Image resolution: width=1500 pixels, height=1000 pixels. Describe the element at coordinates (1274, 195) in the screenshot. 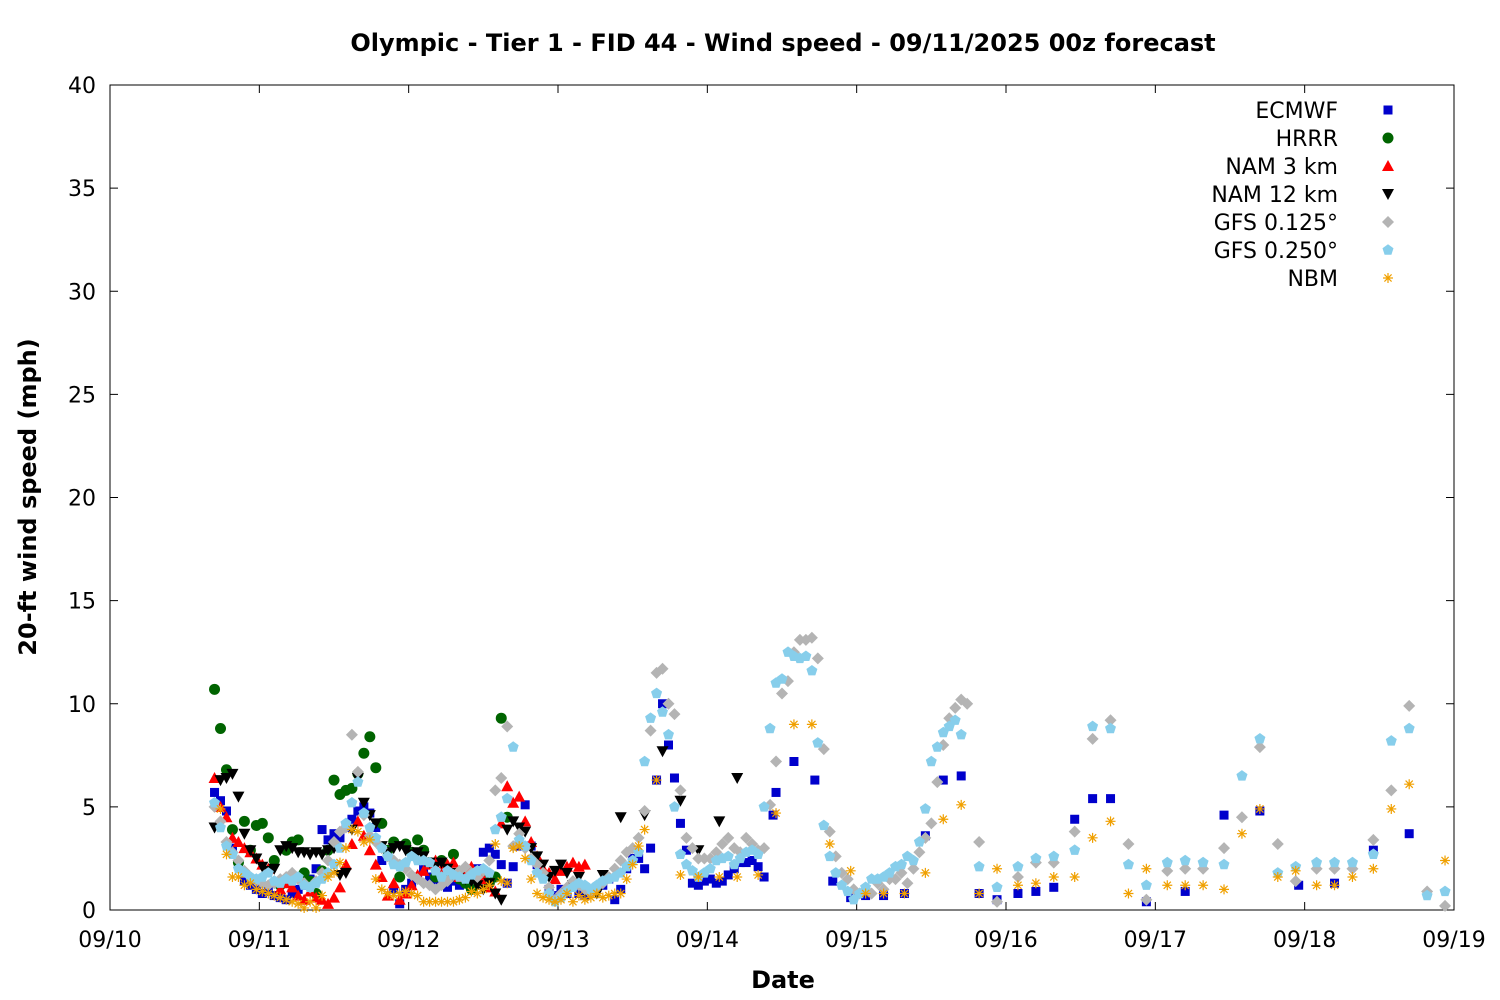

I see `legend-label: NAM 12 km` at that location.